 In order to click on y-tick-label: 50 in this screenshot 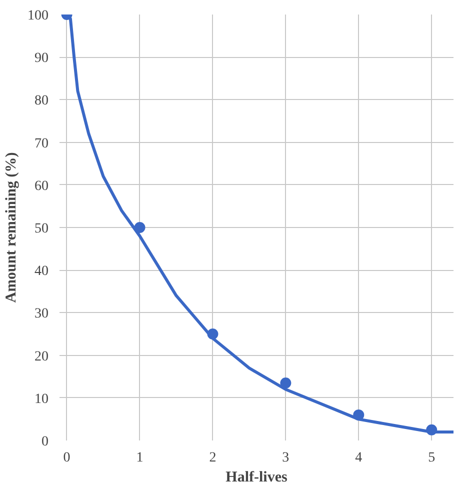, I will do `click(41, 229)`.